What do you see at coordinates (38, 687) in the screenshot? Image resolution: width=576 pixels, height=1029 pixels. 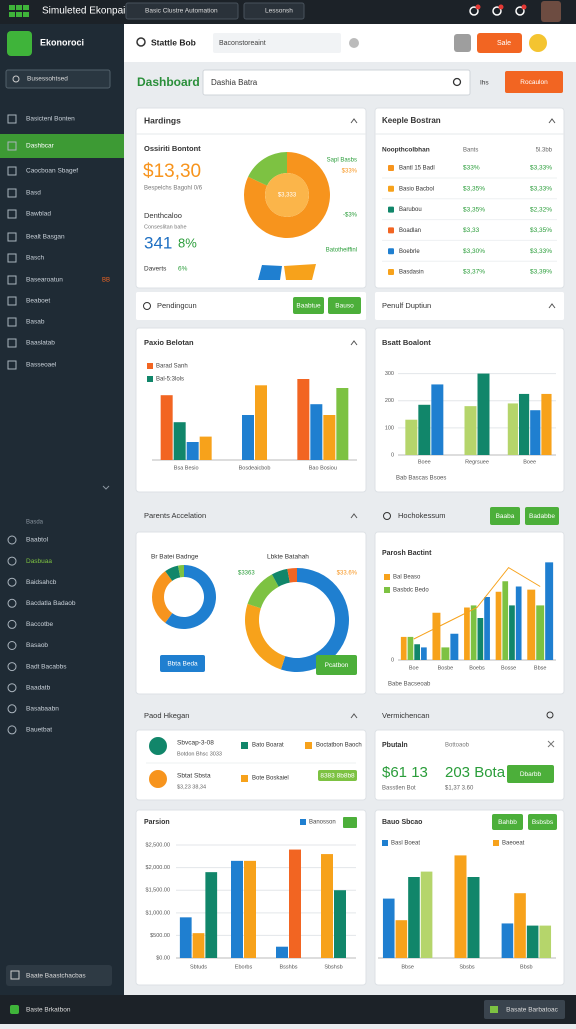 I see `menu-item: Baadatb` at bounding box center [38, 687].